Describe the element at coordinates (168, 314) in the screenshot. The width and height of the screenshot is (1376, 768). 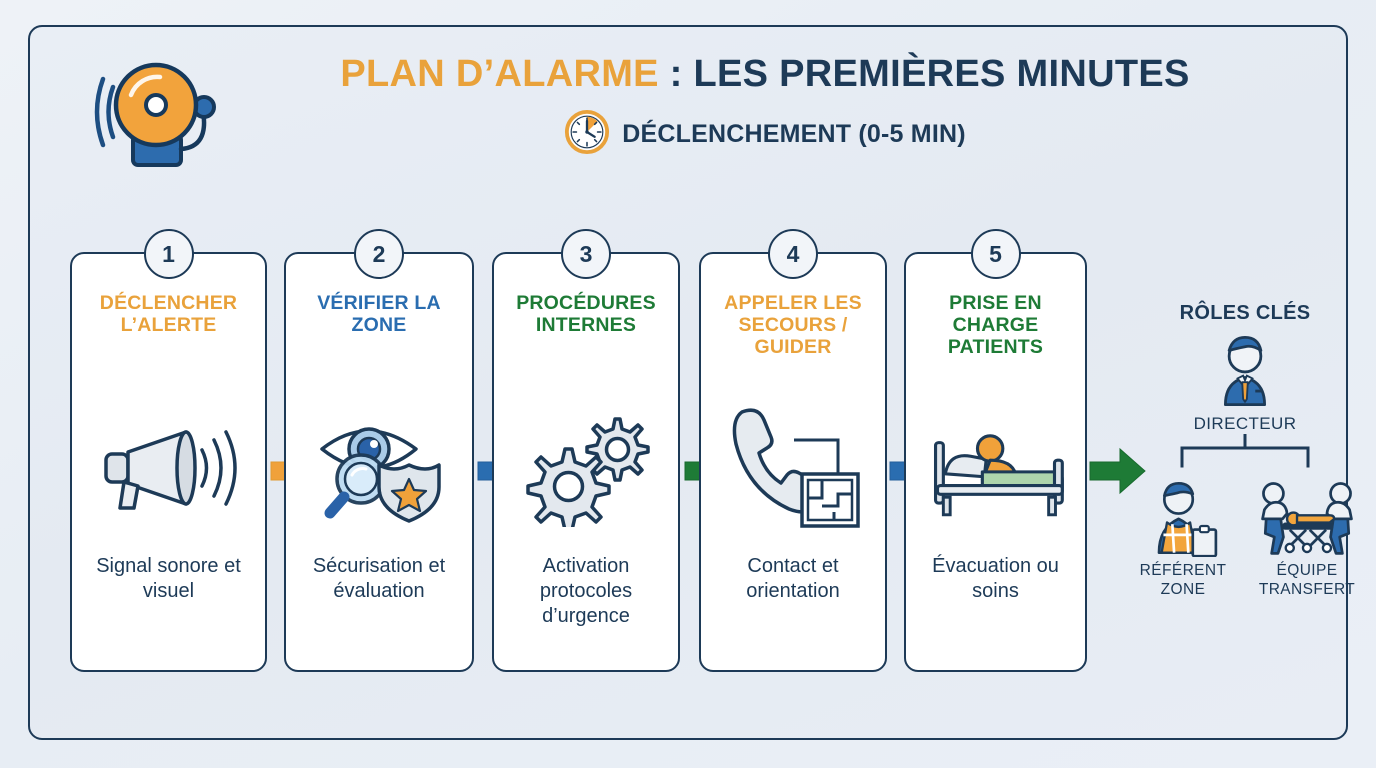
I see `step-title-1: DÉCLENCHER L’ALERTE` at that location.